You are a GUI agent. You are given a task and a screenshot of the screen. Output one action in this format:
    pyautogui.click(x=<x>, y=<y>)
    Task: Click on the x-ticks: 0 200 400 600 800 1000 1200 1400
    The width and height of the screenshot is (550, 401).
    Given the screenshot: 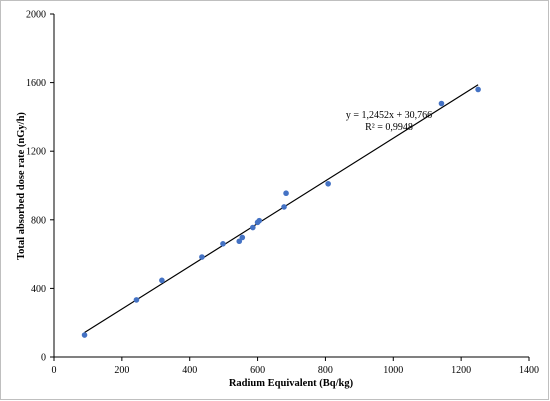 What is the action you would take?
    pyautogui.click(x=295, y=366)
    